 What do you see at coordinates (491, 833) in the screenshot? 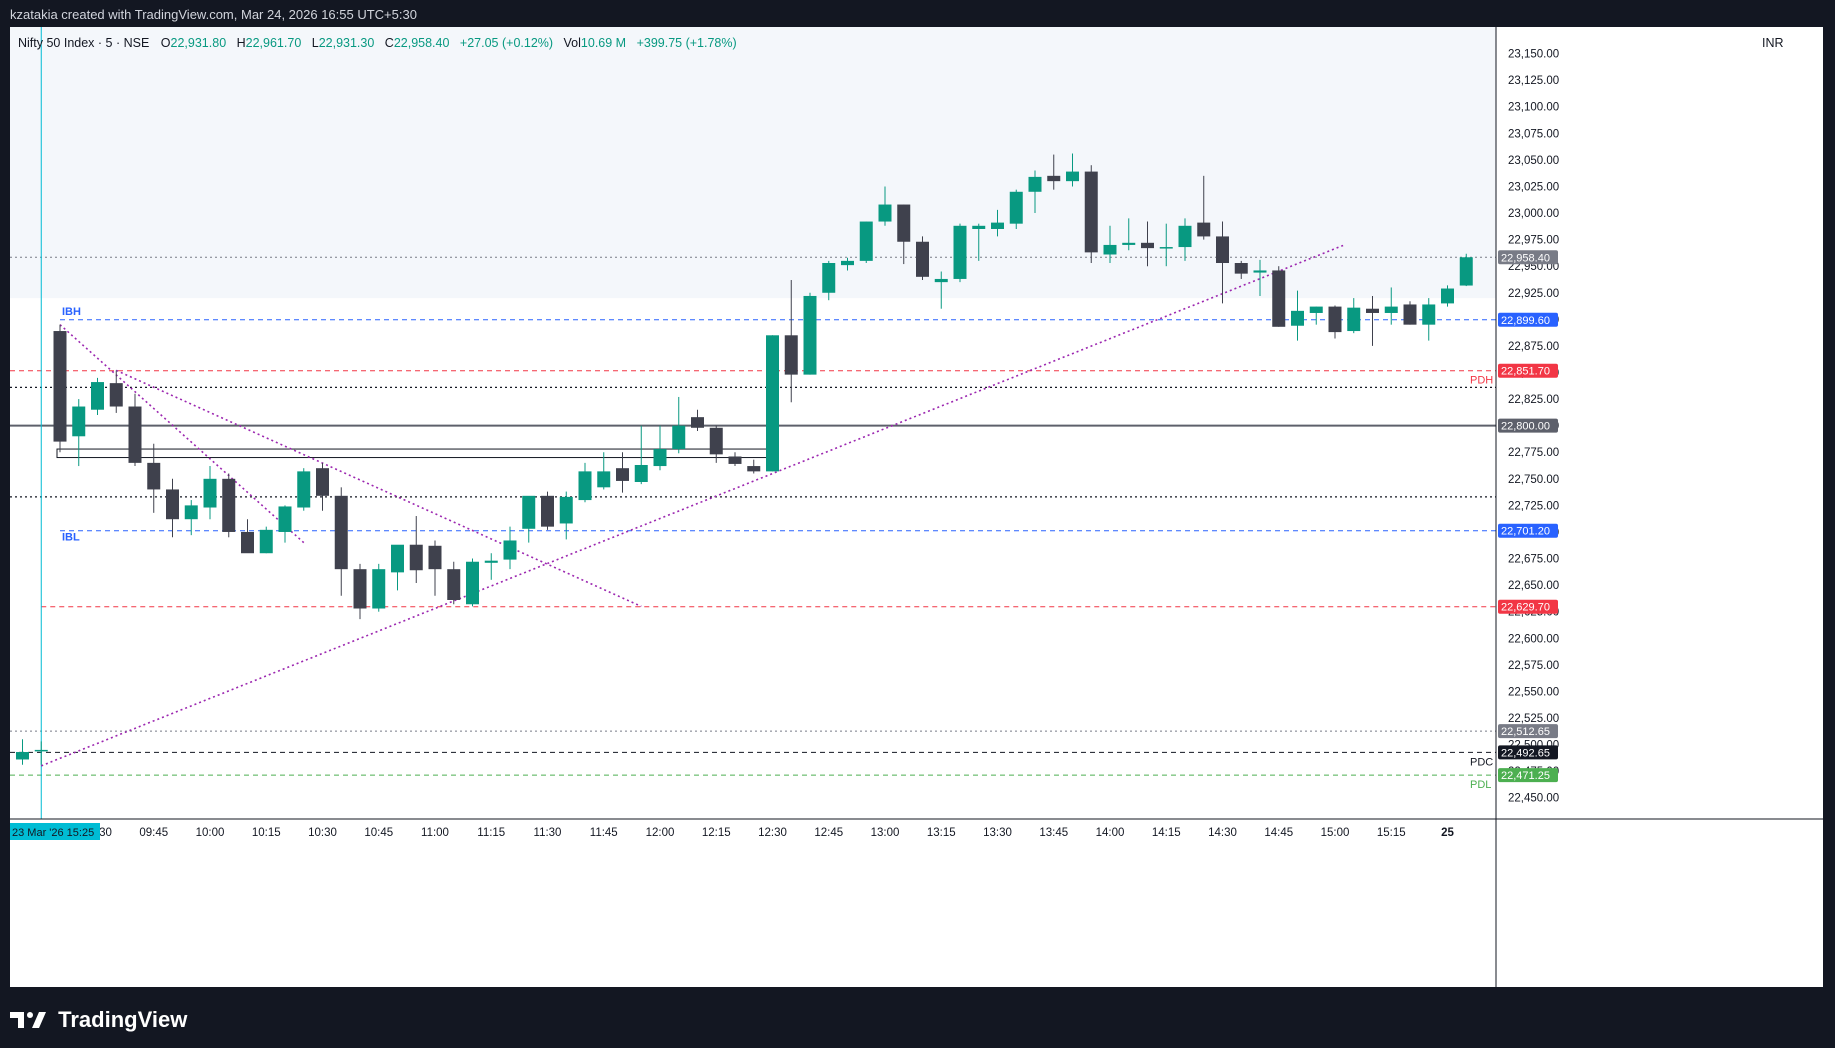
I see `x-tick-label: 11:15` at bounding box center [491, 833].